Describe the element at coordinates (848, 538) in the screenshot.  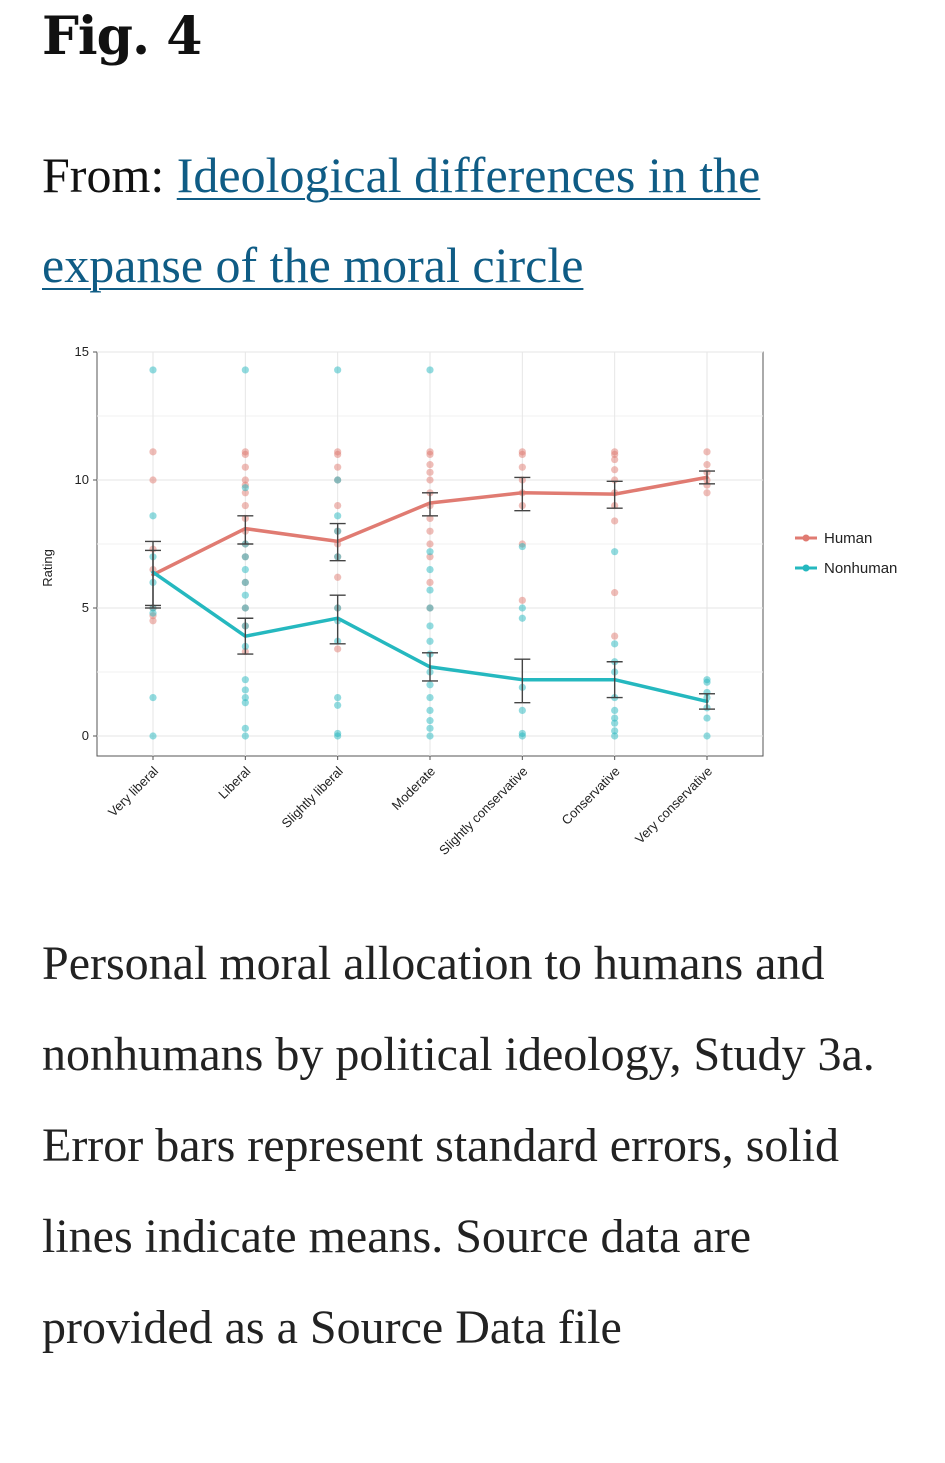
I see `legend-label: Human` at that location.